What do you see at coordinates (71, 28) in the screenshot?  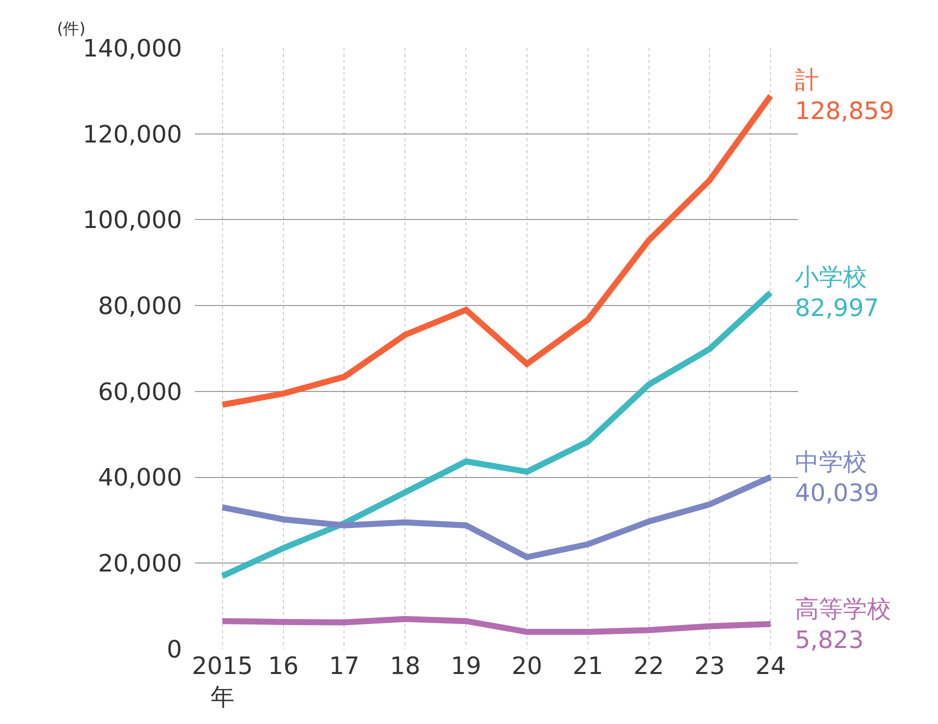 I see `y-axis-title: (件)` at bounding box center [71, 28].